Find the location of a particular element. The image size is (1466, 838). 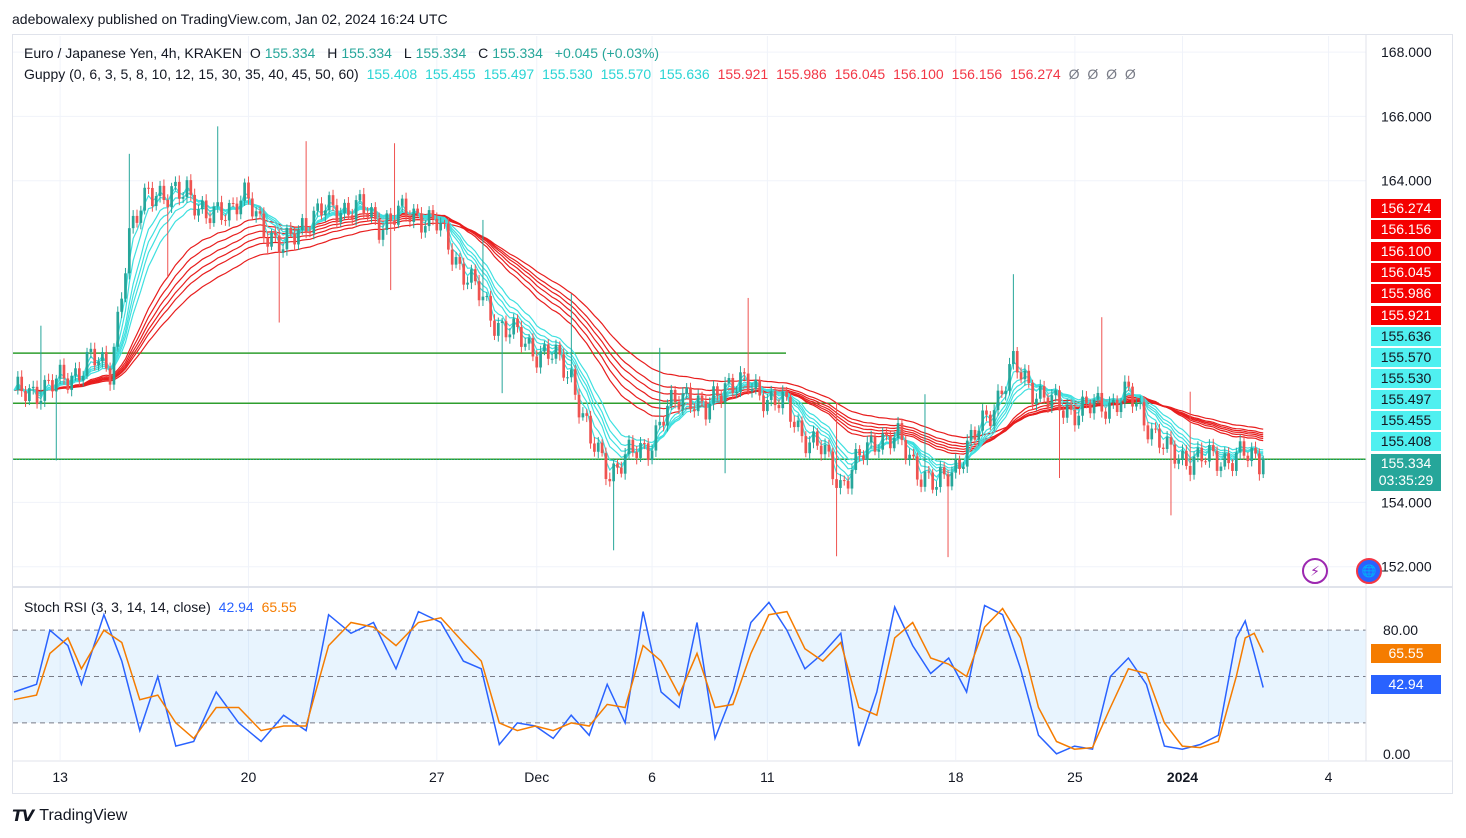

stoch-rsi-d-value: 65.55 is located at coordinates (279, 607).